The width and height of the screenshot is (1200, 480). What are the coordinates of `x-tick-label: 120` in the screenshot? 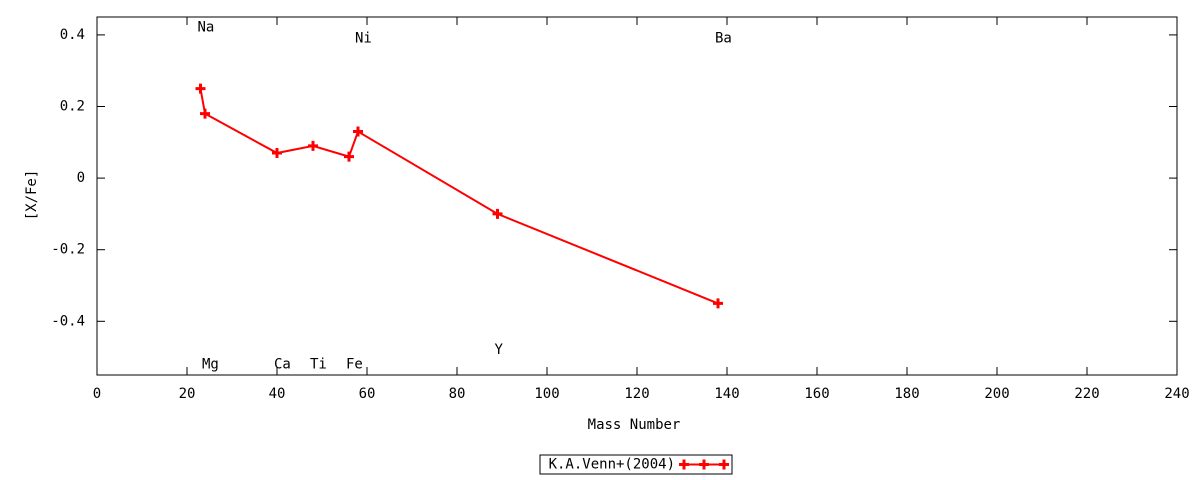 It's located at (636, 394).